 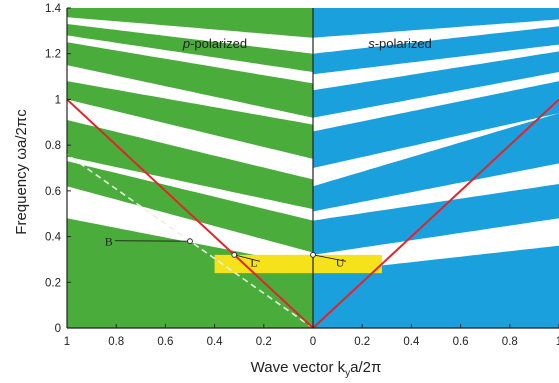 What do you see at coordinates (214, 43) in the screenshot?
I see `p-polarized-label: p-polarized` at bounding box center [214, 43].